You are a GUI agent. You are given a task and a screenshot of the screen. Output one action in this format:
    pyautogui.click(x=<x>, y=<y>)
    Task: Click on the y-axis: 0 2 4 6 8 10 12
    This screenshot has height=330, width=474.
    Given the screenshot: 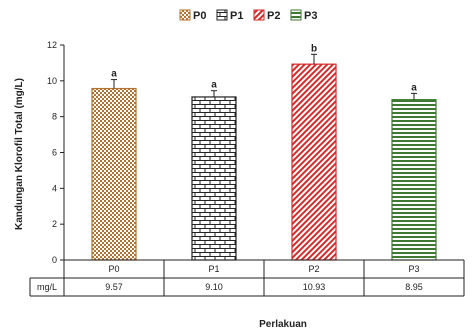 What is the action you would take?
    pyautogui.click(x=56, y=152)
    